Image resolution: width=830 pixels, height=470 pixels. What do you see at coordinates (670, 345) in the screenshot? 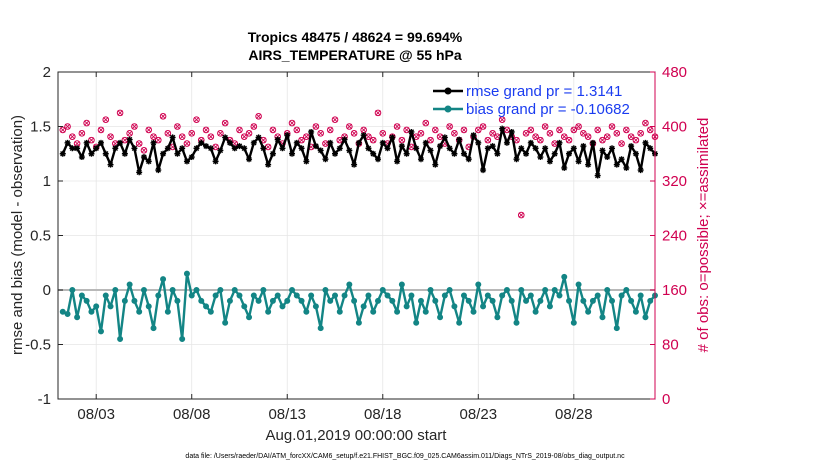
I see `y-right-tick-label: 80` at bounding box center [670, 345].